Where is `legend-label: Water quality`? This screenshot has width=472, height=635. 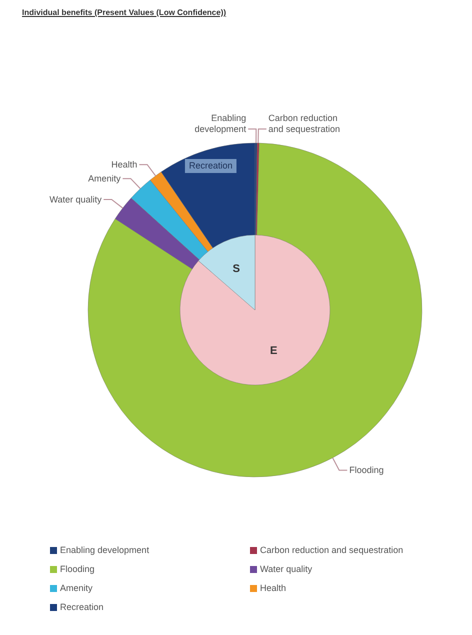 legend-label: Water quality is located at coordinates (286, 569).